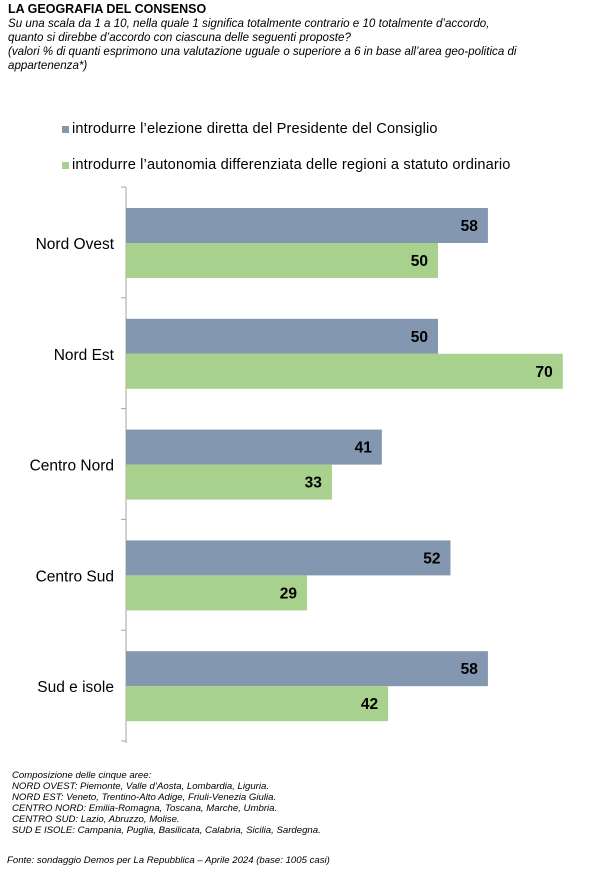 Image resolution: width=600 pixels, height=875 pixels. I want to click on data-label: 41, so click(364, 448).